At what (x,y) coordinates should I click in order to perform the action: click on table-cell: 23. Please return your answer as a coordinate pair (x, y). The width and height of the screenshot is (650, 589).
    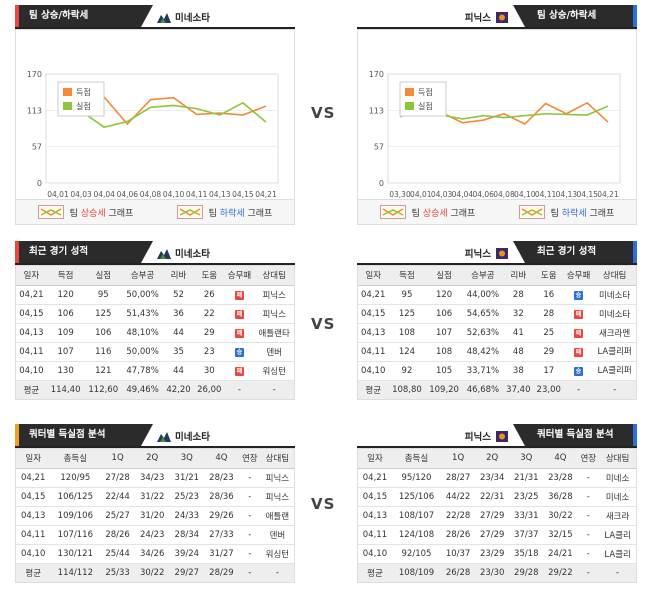
    Looking at the image, I should click on (209, 352).